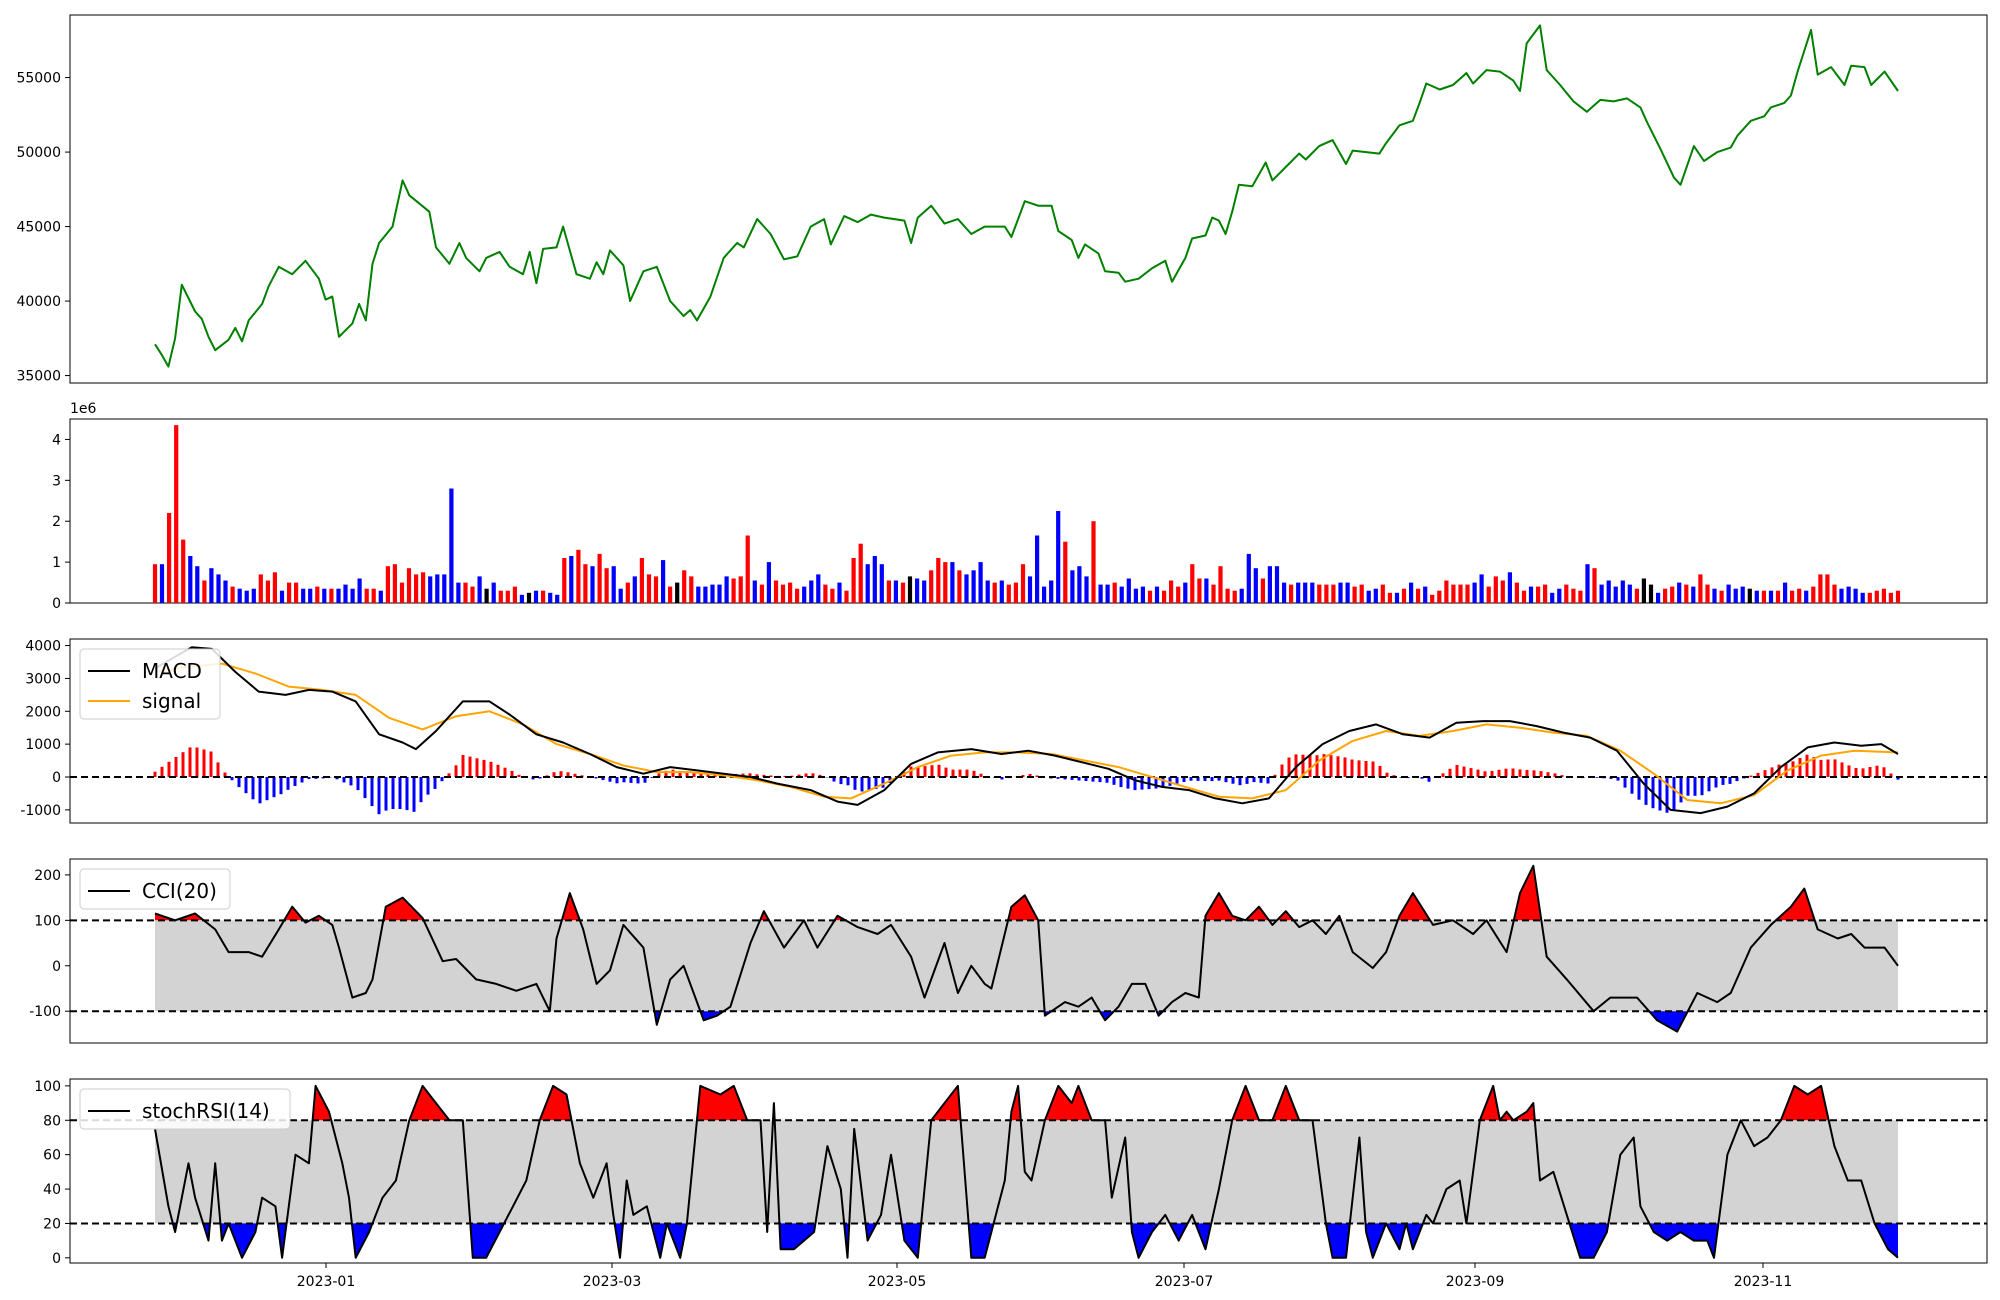 Image resolution: width=2000 pixels, height=1300 pixels. What do you see at coordinates (38, 302) in the screenshot?
I see `y-tick-label: 40000` at bounding box center [38, 302].